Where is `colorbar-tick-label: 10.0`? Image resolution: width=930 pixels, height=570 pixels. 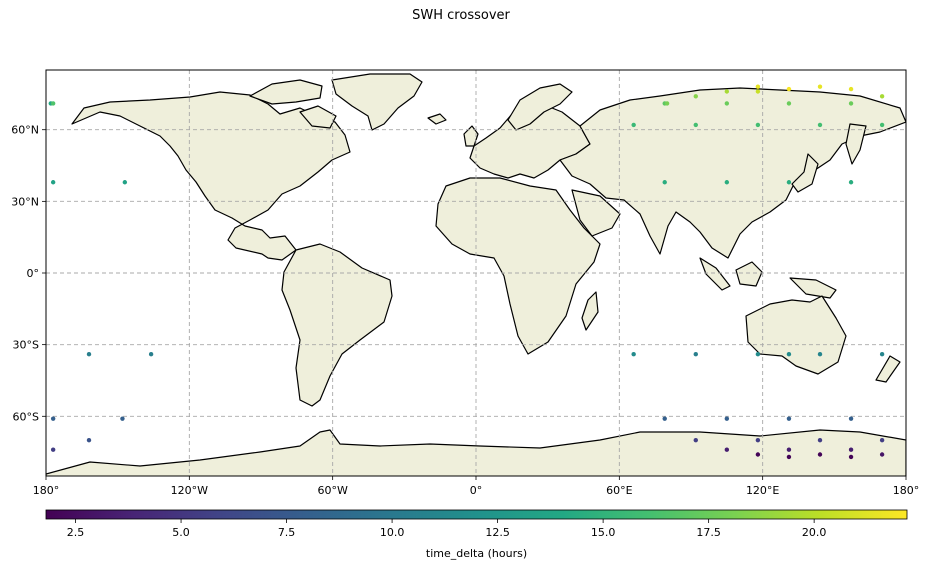
colorbar-tick-label: 10.0 is located at coordinates (392, 532).